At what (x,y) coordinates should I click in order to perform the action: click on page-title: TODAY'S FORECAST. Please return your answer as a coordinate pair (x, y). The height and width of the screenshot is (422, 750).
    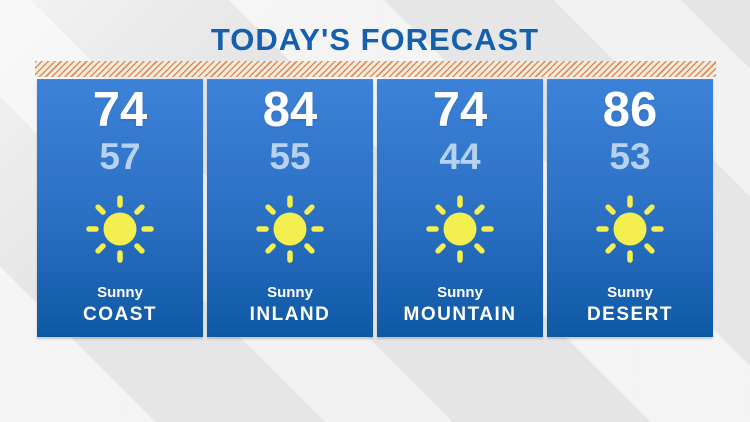
    Looking at the image, I should click on (375, 39).